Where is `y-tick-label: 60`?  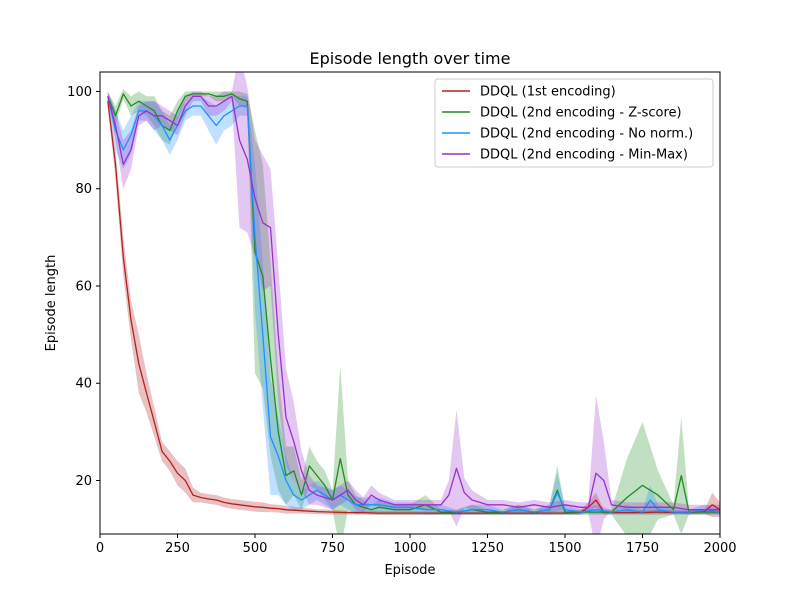 y-tick-label: 60 is located at coordinates (83, 286).